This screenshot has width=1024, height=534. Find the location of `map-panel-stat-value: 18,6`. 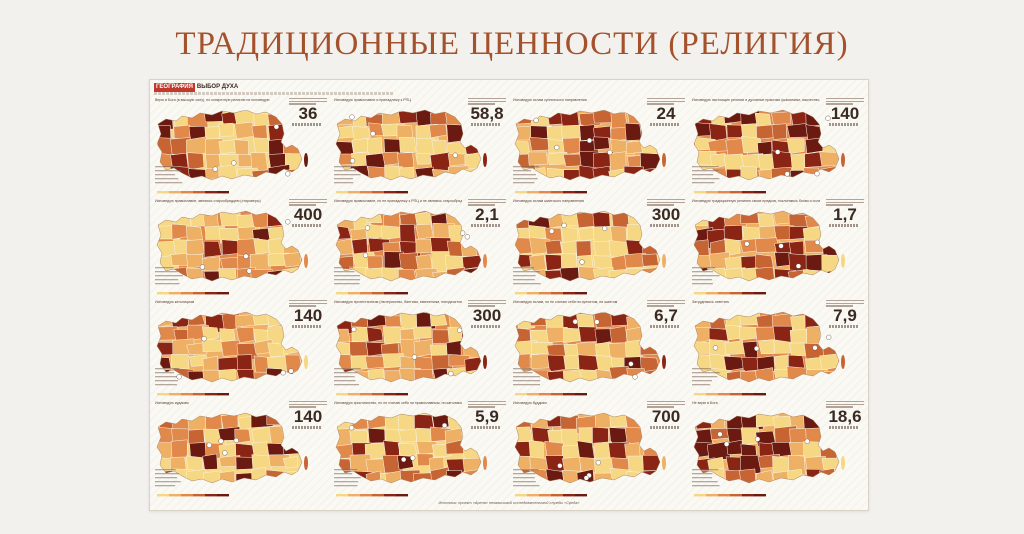

map-panel-stat-value: 18,6 is located at coordinates (845, 416).